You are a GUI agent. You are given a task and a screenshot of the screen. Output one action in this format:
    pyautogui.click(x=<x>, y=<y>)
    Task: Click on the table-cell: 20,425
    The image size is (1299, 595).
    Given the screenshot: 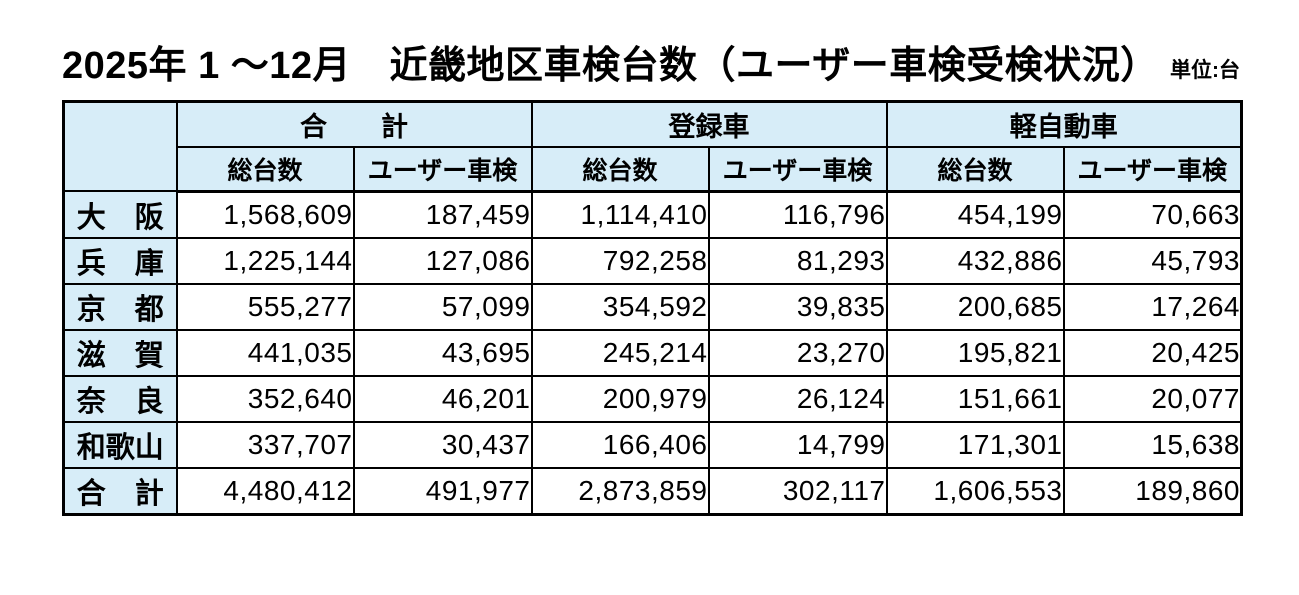 What is the action you would take?
    pyautogui.click(x=1152, y=352)
    